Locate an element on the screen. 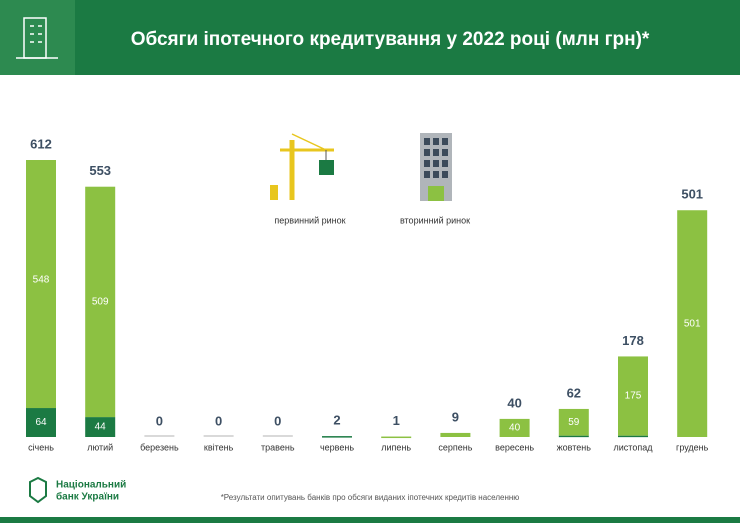 This screenshot has width=740, height=523. month-label: вересень is located at coordinates (514, 447).